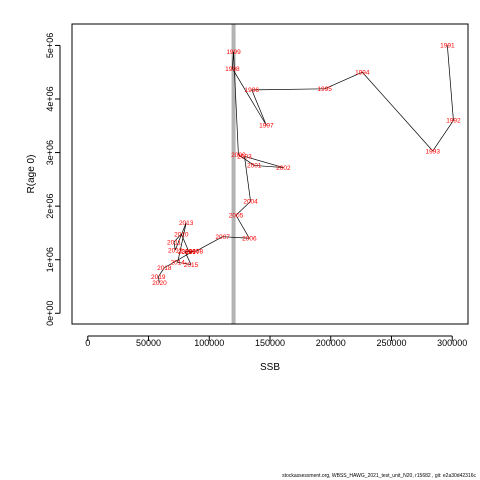 Image resolution: width=480 pixels, height=480 pixels. I want to click on x-tick-label: 100000, so click(209, 343).